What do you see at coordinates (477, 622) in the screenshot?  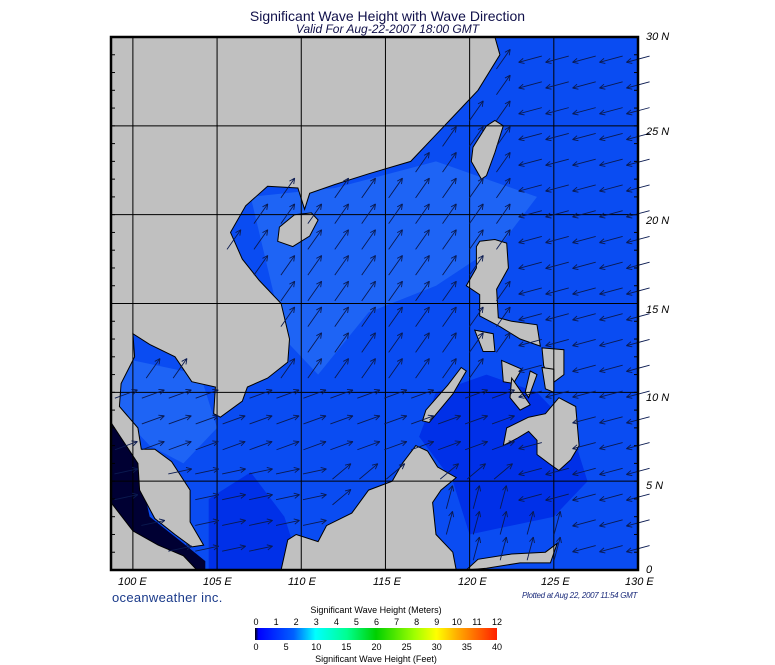 I see `colorbar-meter-tick: 11` at bounding box center [477, 622].